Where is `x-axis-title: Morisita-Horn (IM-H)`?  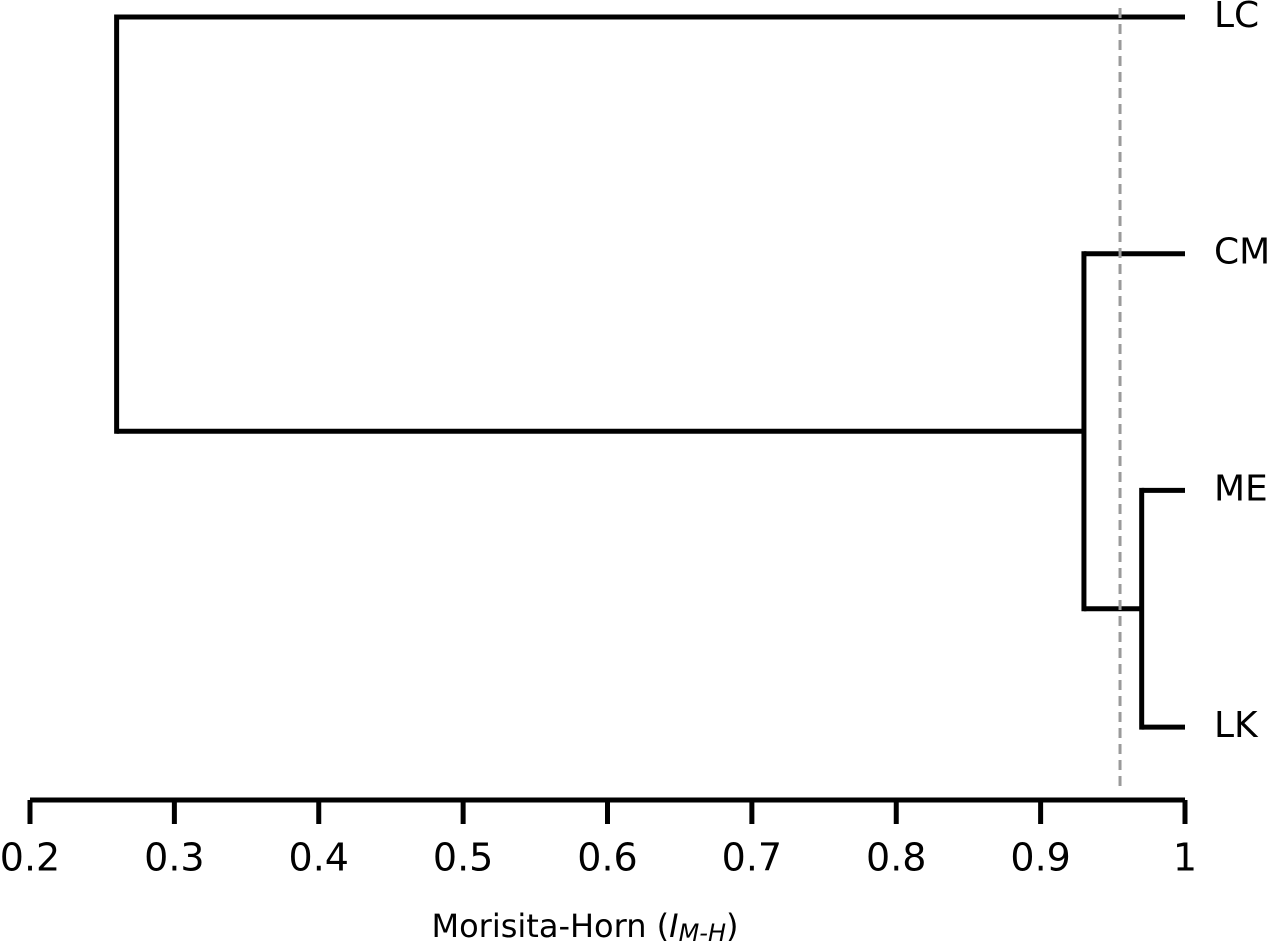
x-axis-title: Morisita-Horn (IM-H) is located at coordinates (584, 927).